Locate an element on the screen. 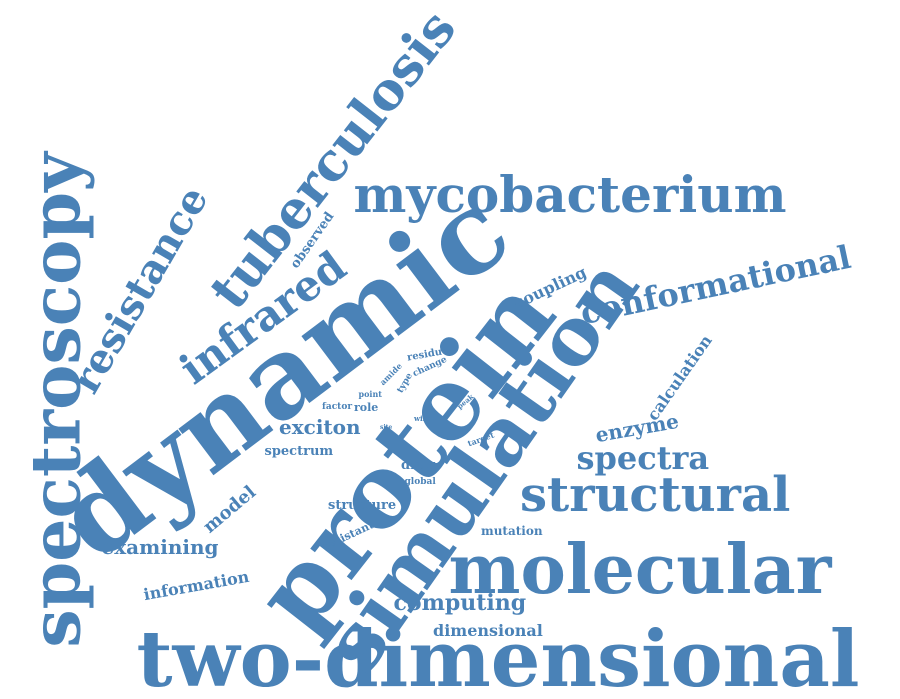  word-mycobacterium: mycobacterium is located at coordinates (570, 194).